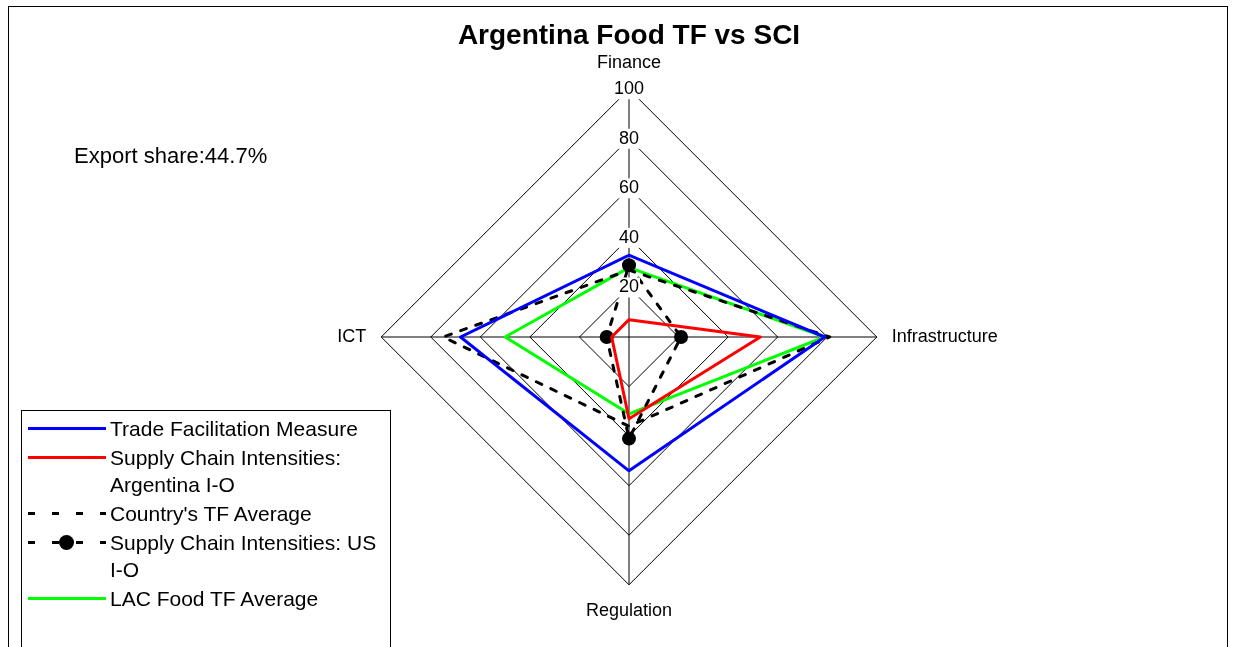 The width and height of the screenshot is (1233, 647). What do you see at coordinates (226, 471) in the screenshot?
I see `legend-label: Supply Chain Intensities: Argentina I-O` at bounding box center [226, 471].